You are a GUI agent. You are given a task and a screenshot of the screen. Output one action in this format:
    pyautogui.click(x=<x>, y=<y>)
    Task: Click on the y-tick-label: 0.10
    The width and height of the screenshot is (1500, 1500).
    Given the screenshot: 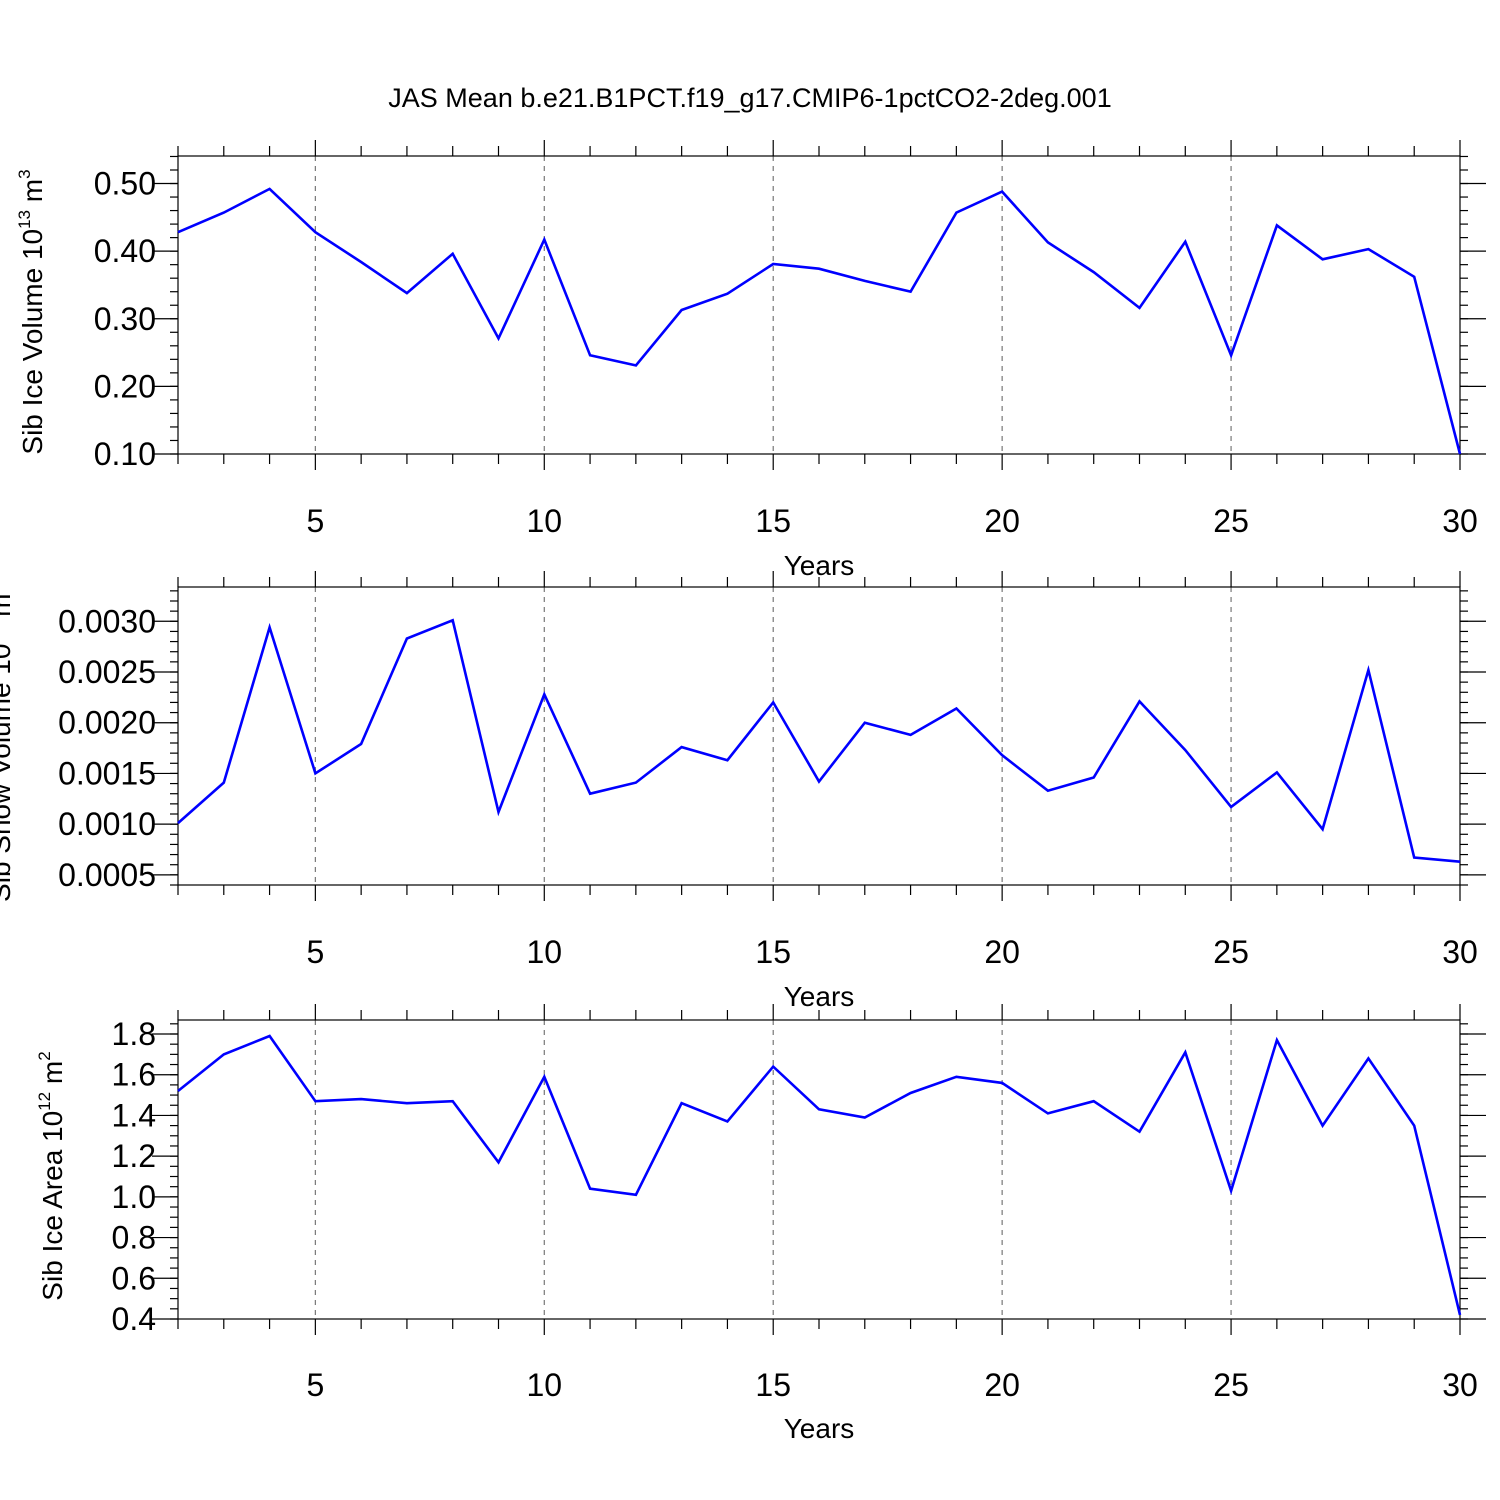 What is the action you would take?
    pyautogui.click(x=125, y=454)
    